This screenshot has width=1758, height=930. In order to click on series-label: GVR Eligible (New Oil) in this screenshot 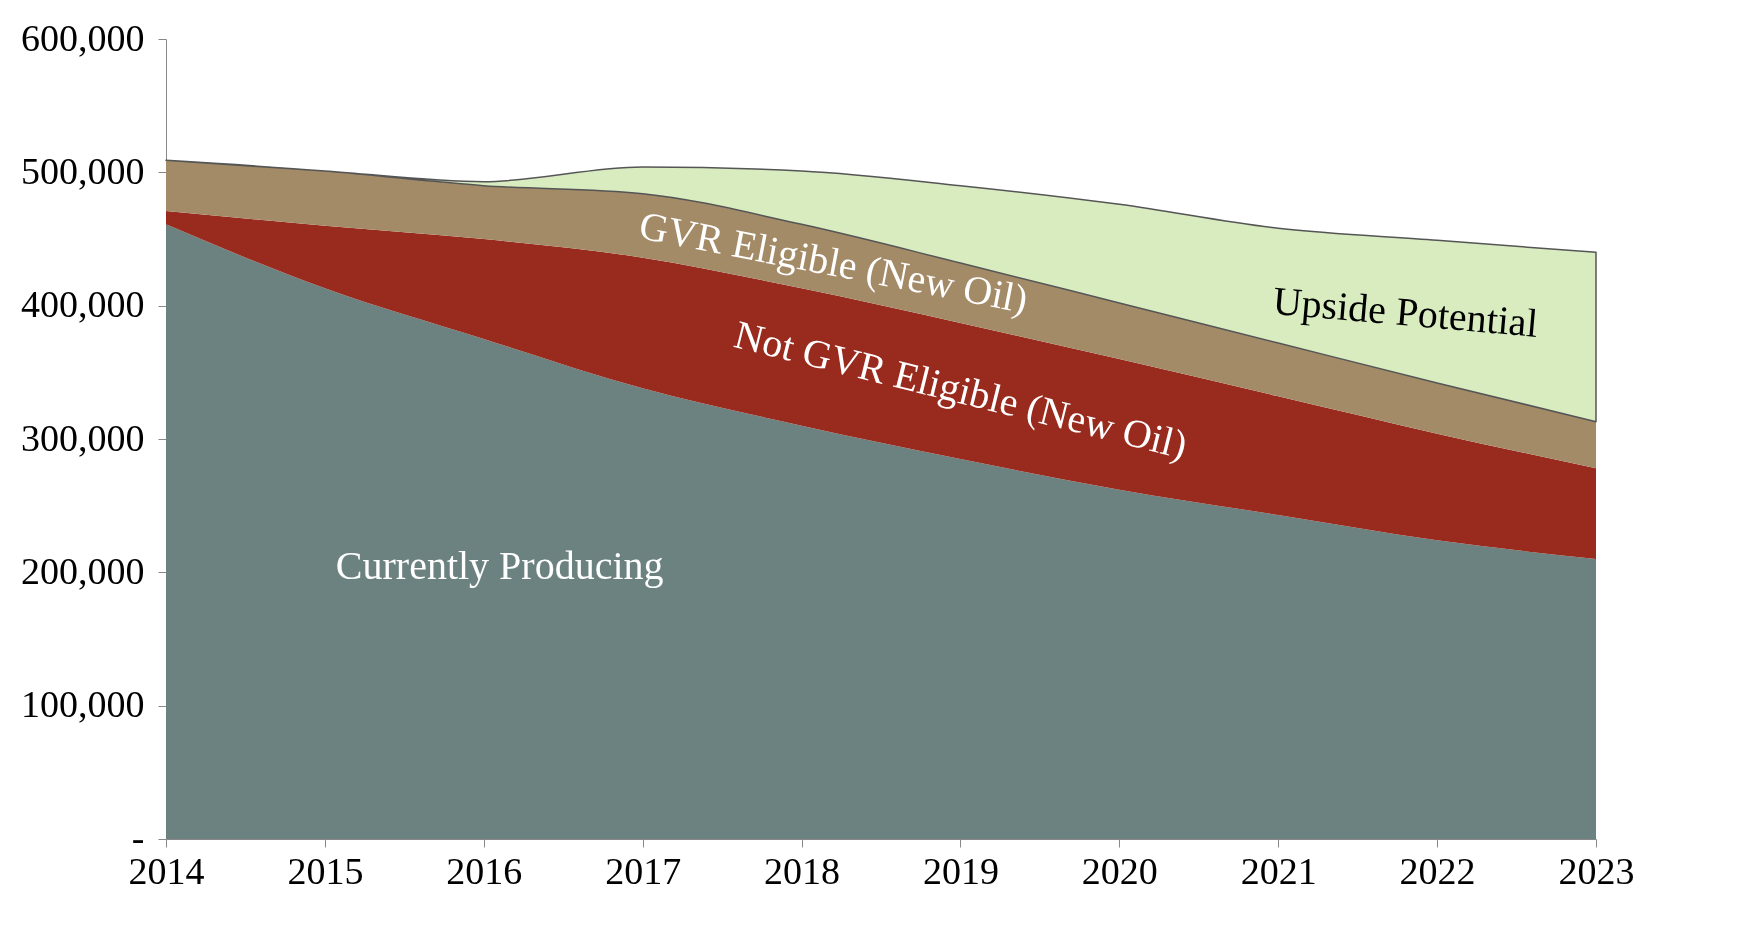, I will do `click(833, 262)`.